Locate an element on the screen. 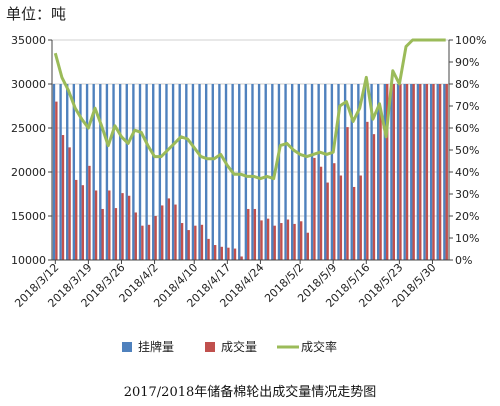 The width and height of the screenshot is (500, 406). legend-item-traded: 成交量 is located at coordinates (231, 346).